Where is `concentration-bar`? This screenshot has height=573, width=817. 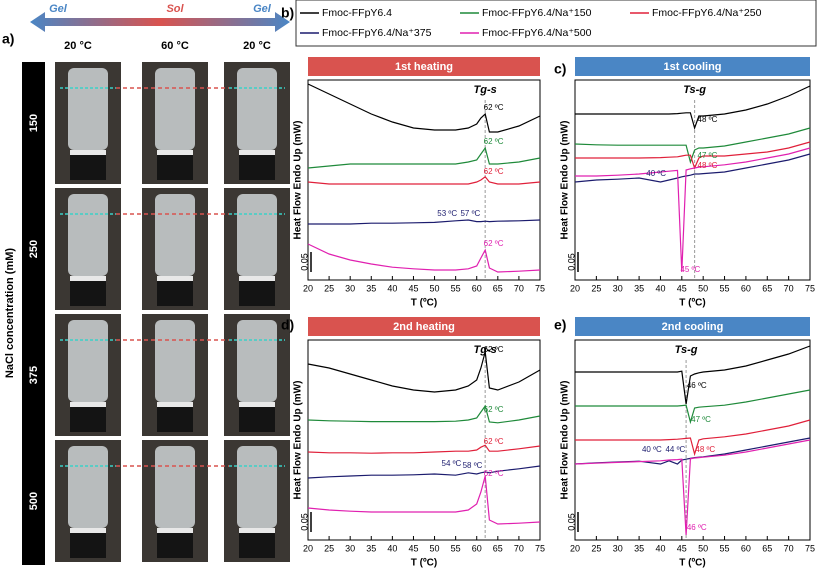
concentration-bar is located at coordinates (33, 313).